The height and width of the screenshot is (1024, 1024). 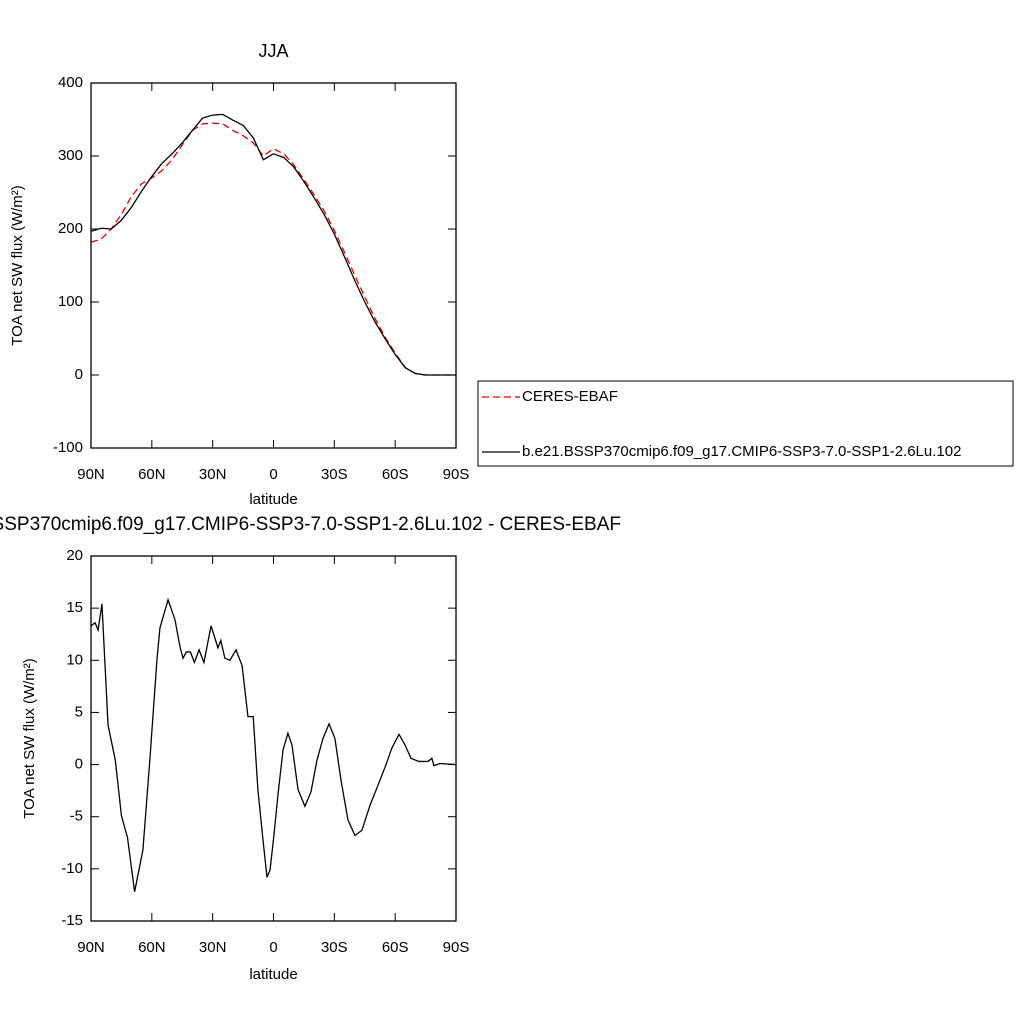 I want to click on y-tick-label: 100, so click(x=70, y=301).